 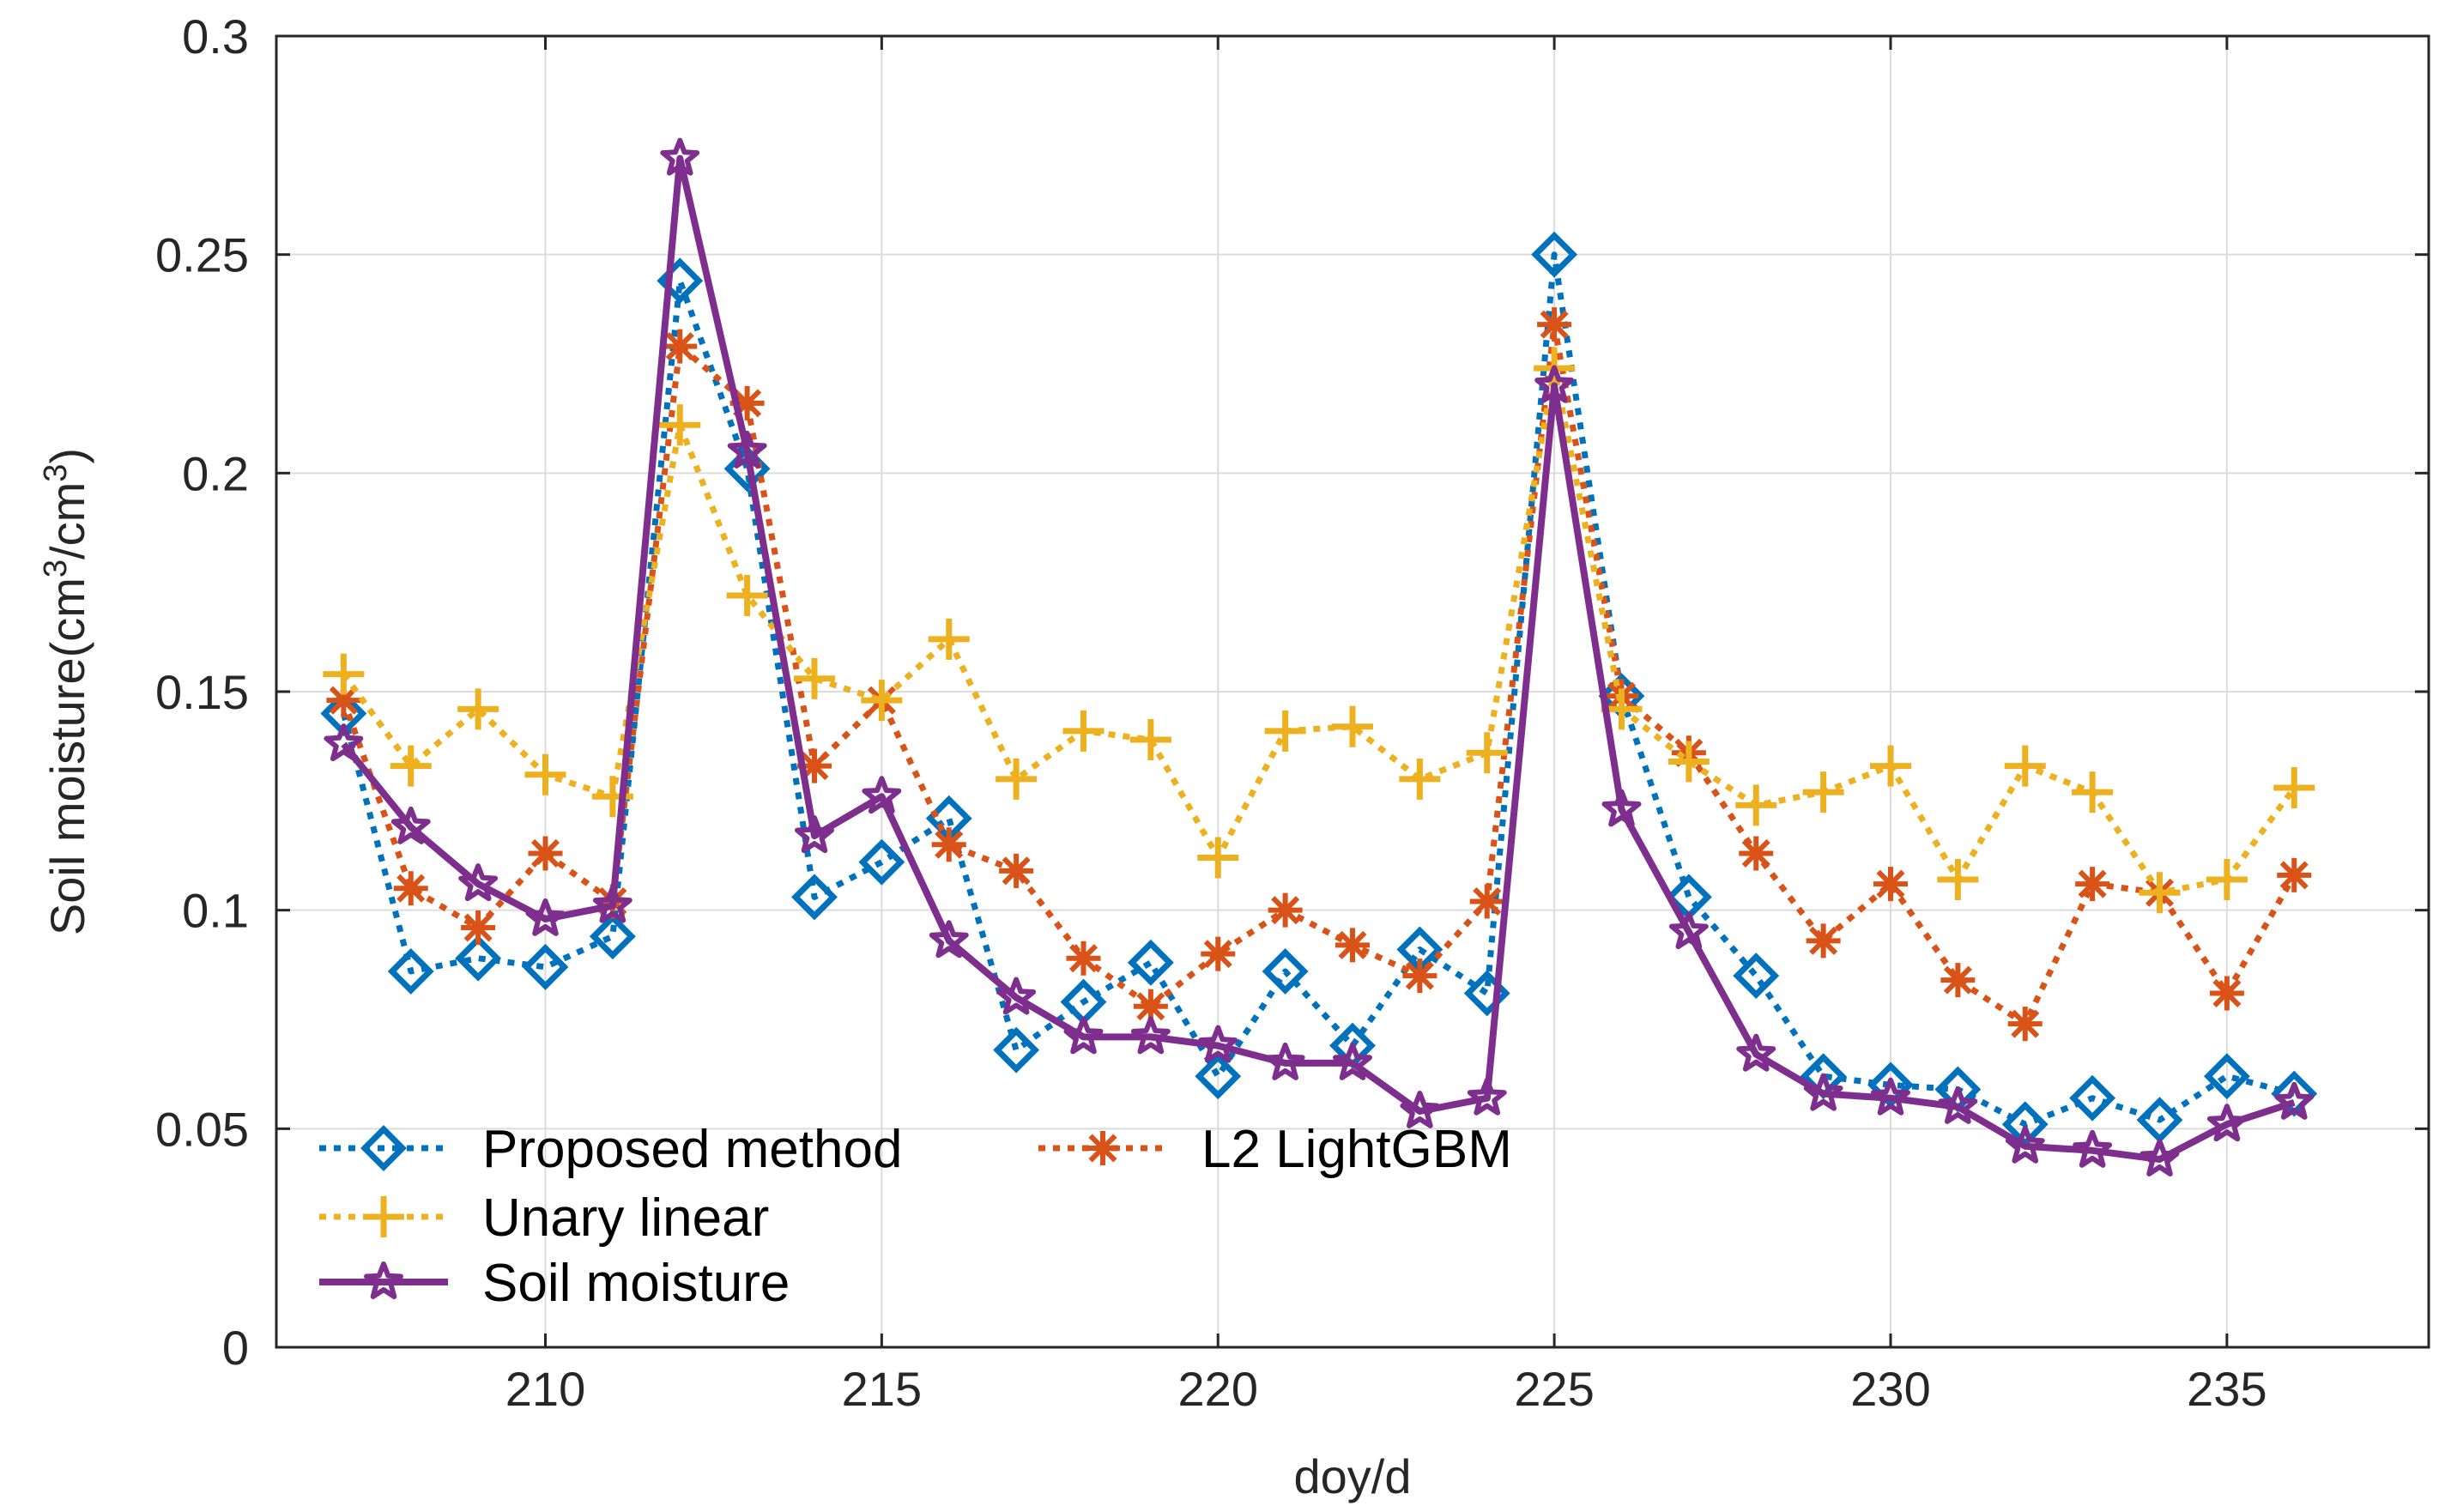 I want to click on legend-sample-lightgbm, so click(x=1102, y=1148).